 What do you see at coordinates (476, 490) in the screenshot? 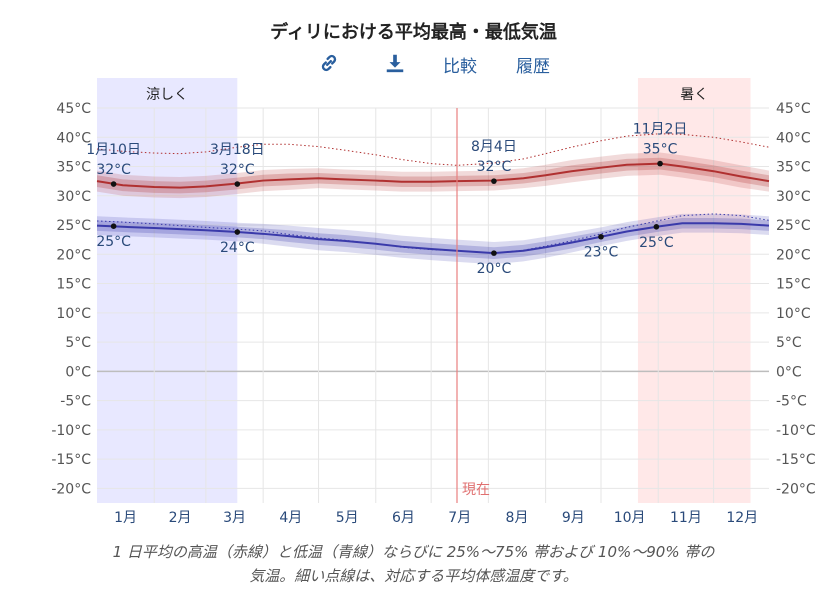
I see `now-label: 現在` at bounding box center [476, 490].